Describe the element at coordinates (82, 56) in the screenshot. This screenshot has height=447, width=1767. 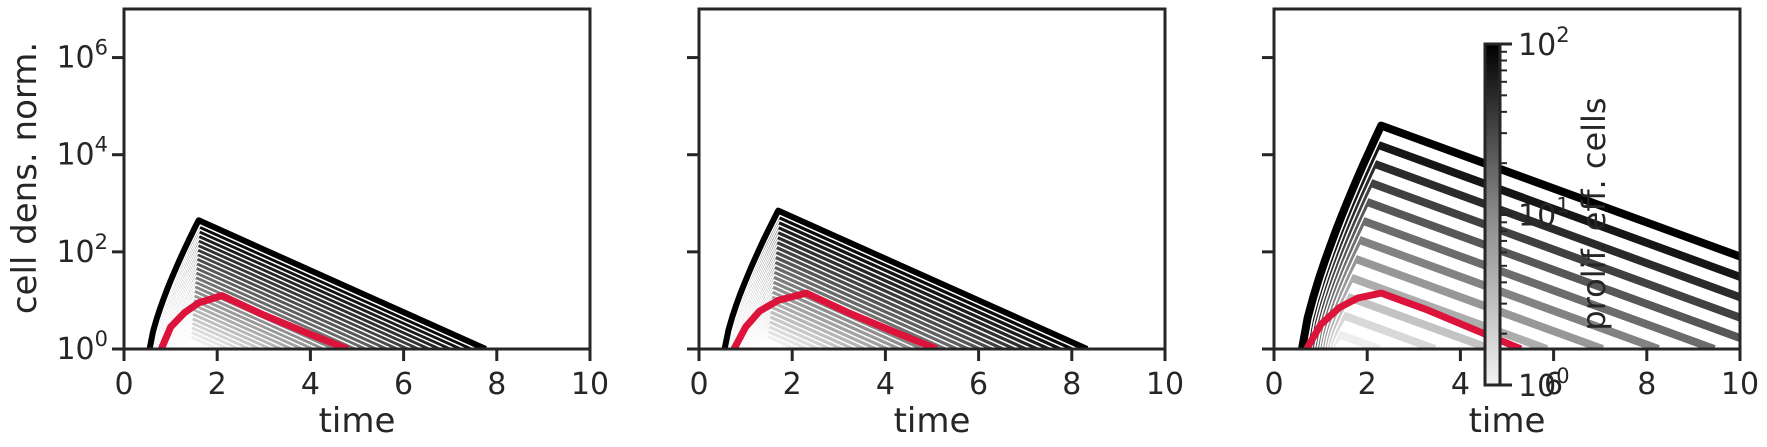
I see `y-tick-label: 10⁶` at that location.